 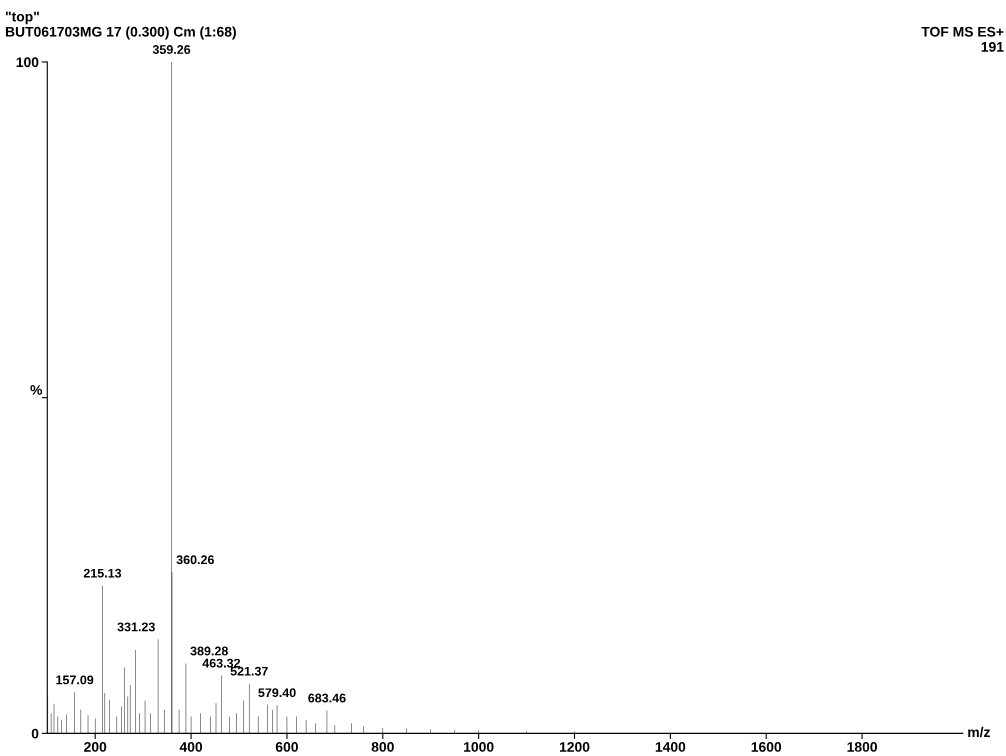 I want to click on x-tick-label: 1000, so click(x=479, y=747).